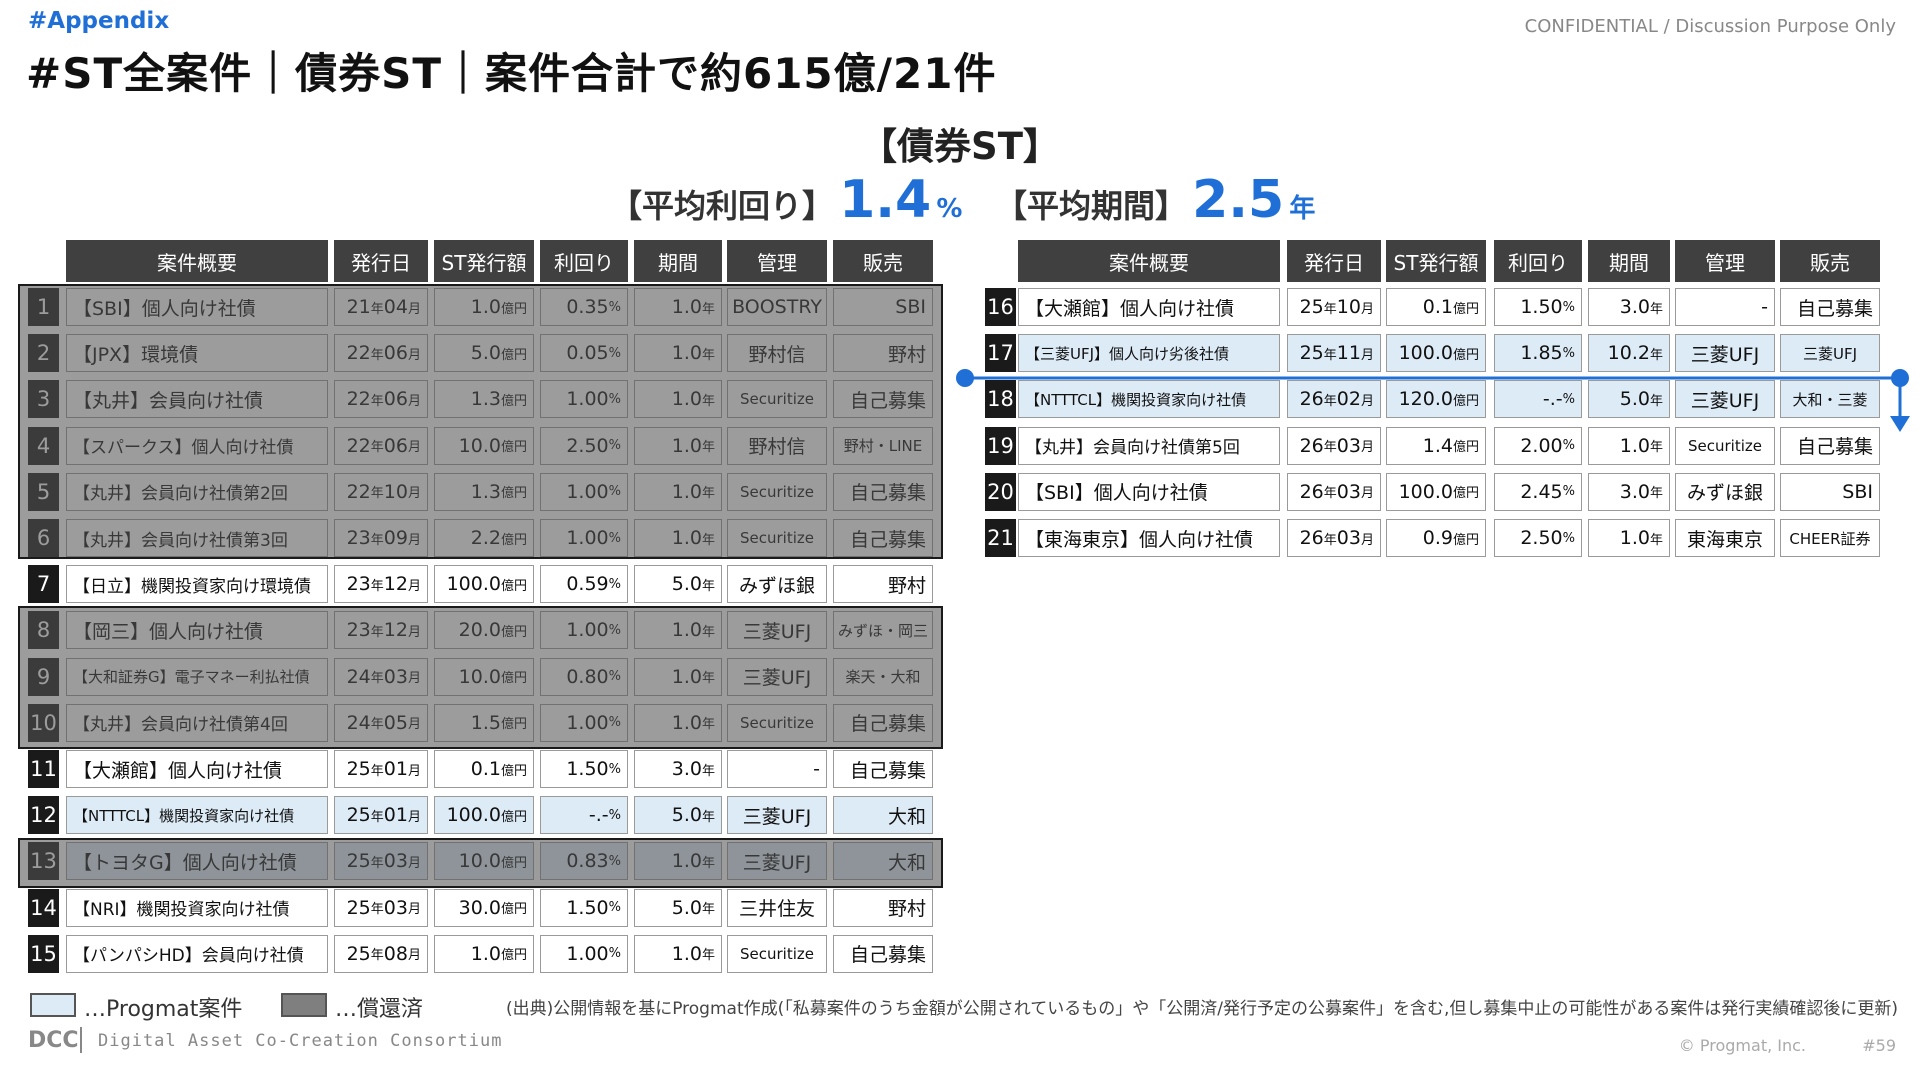  I want to click on cell-yield: 2.00%, so click(1538, 445).